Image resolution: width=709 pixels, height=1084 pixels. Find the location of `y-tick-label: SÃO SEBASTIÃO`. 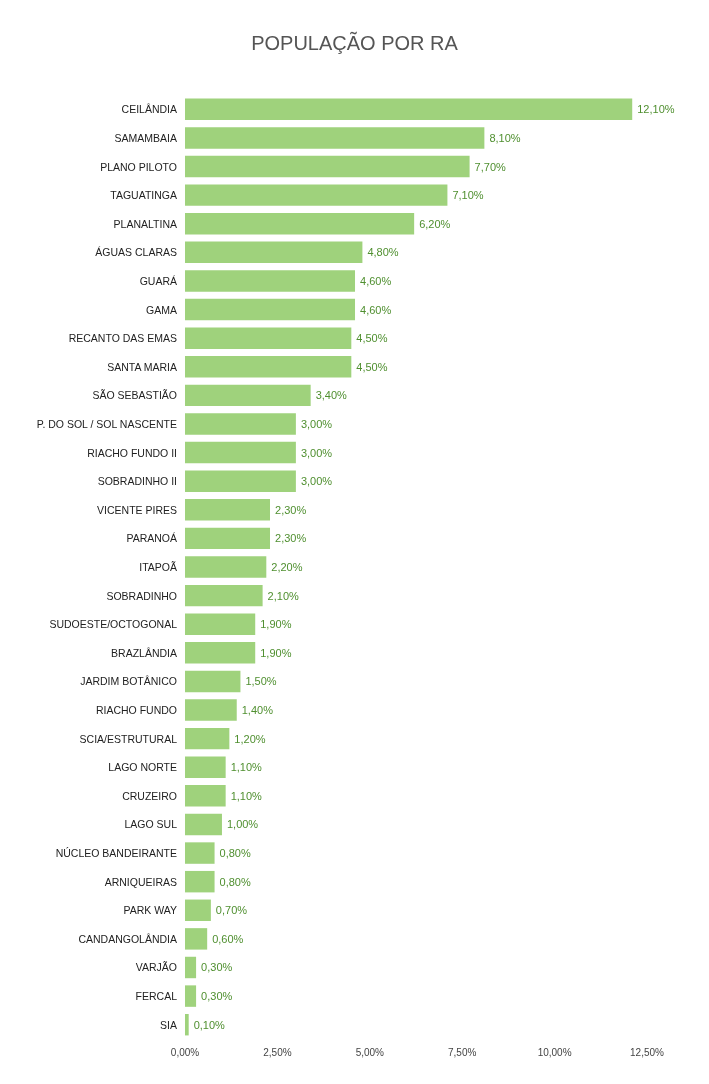

y-tick-label: SÃO SEBASTIÃO is located at coordinates (134, 395).